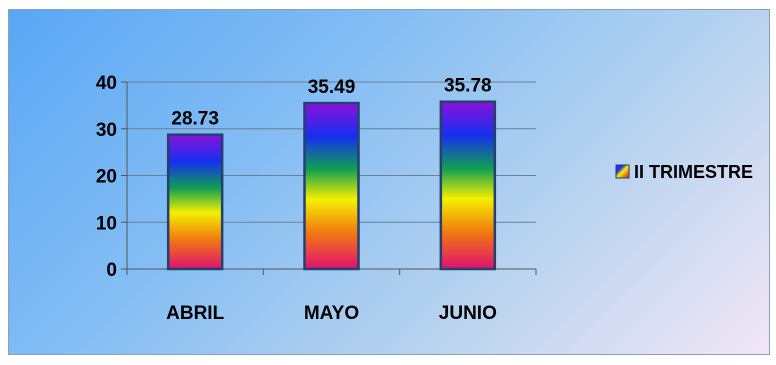 The height and width of the screenshot is (365, 776). Describe the element at coordinates (468, 86) in the screenshot. I see `data-label-junio: 35.78` at that location.